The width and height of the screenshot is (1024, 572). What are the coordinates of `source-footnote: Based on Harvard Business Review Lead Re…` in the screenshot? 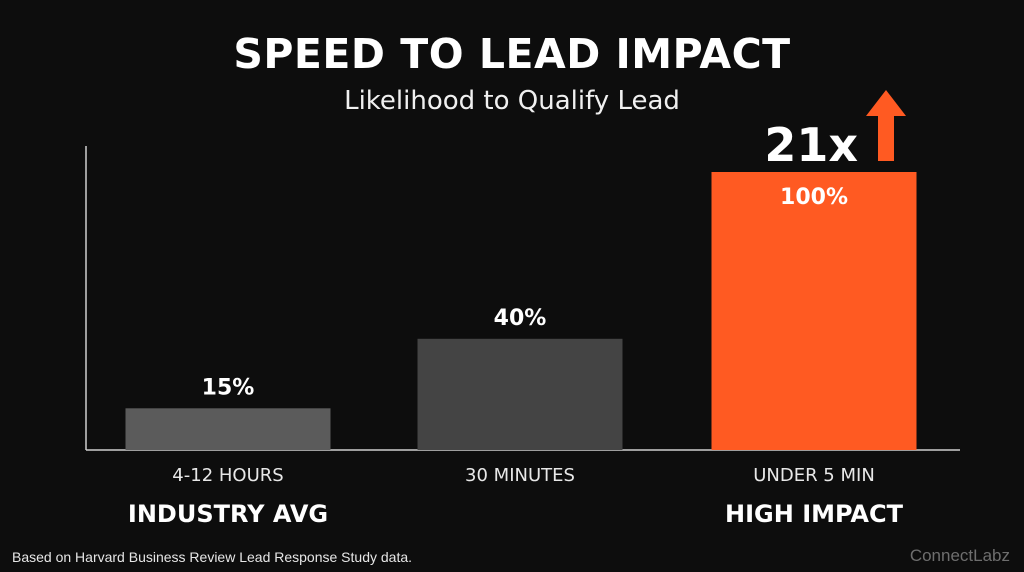 It's located at (212, 557).